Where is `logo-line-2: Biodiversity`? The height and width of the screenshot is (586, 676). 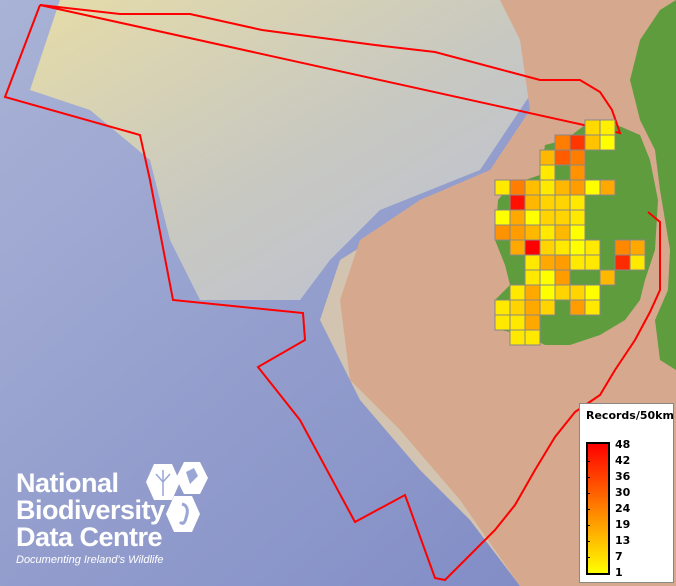 logo-line-2: Biodiversity is located at coordinates (90, 510).